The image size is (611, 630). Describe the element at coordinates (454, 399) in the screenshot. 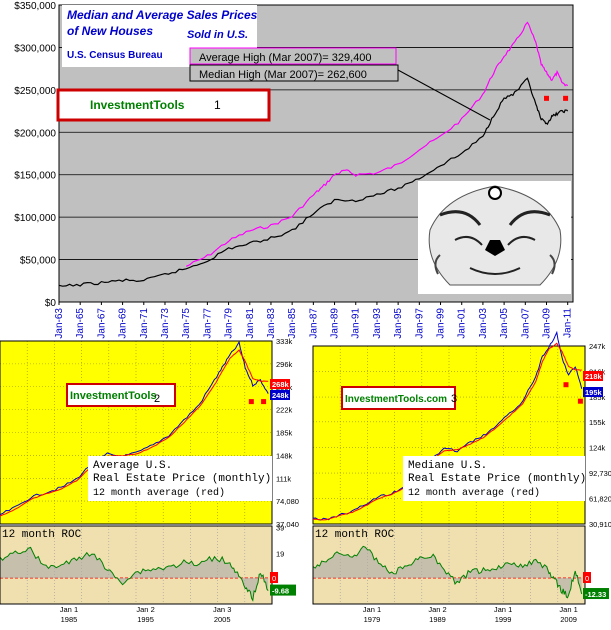

I see `right-brand-number: 3` at that location.